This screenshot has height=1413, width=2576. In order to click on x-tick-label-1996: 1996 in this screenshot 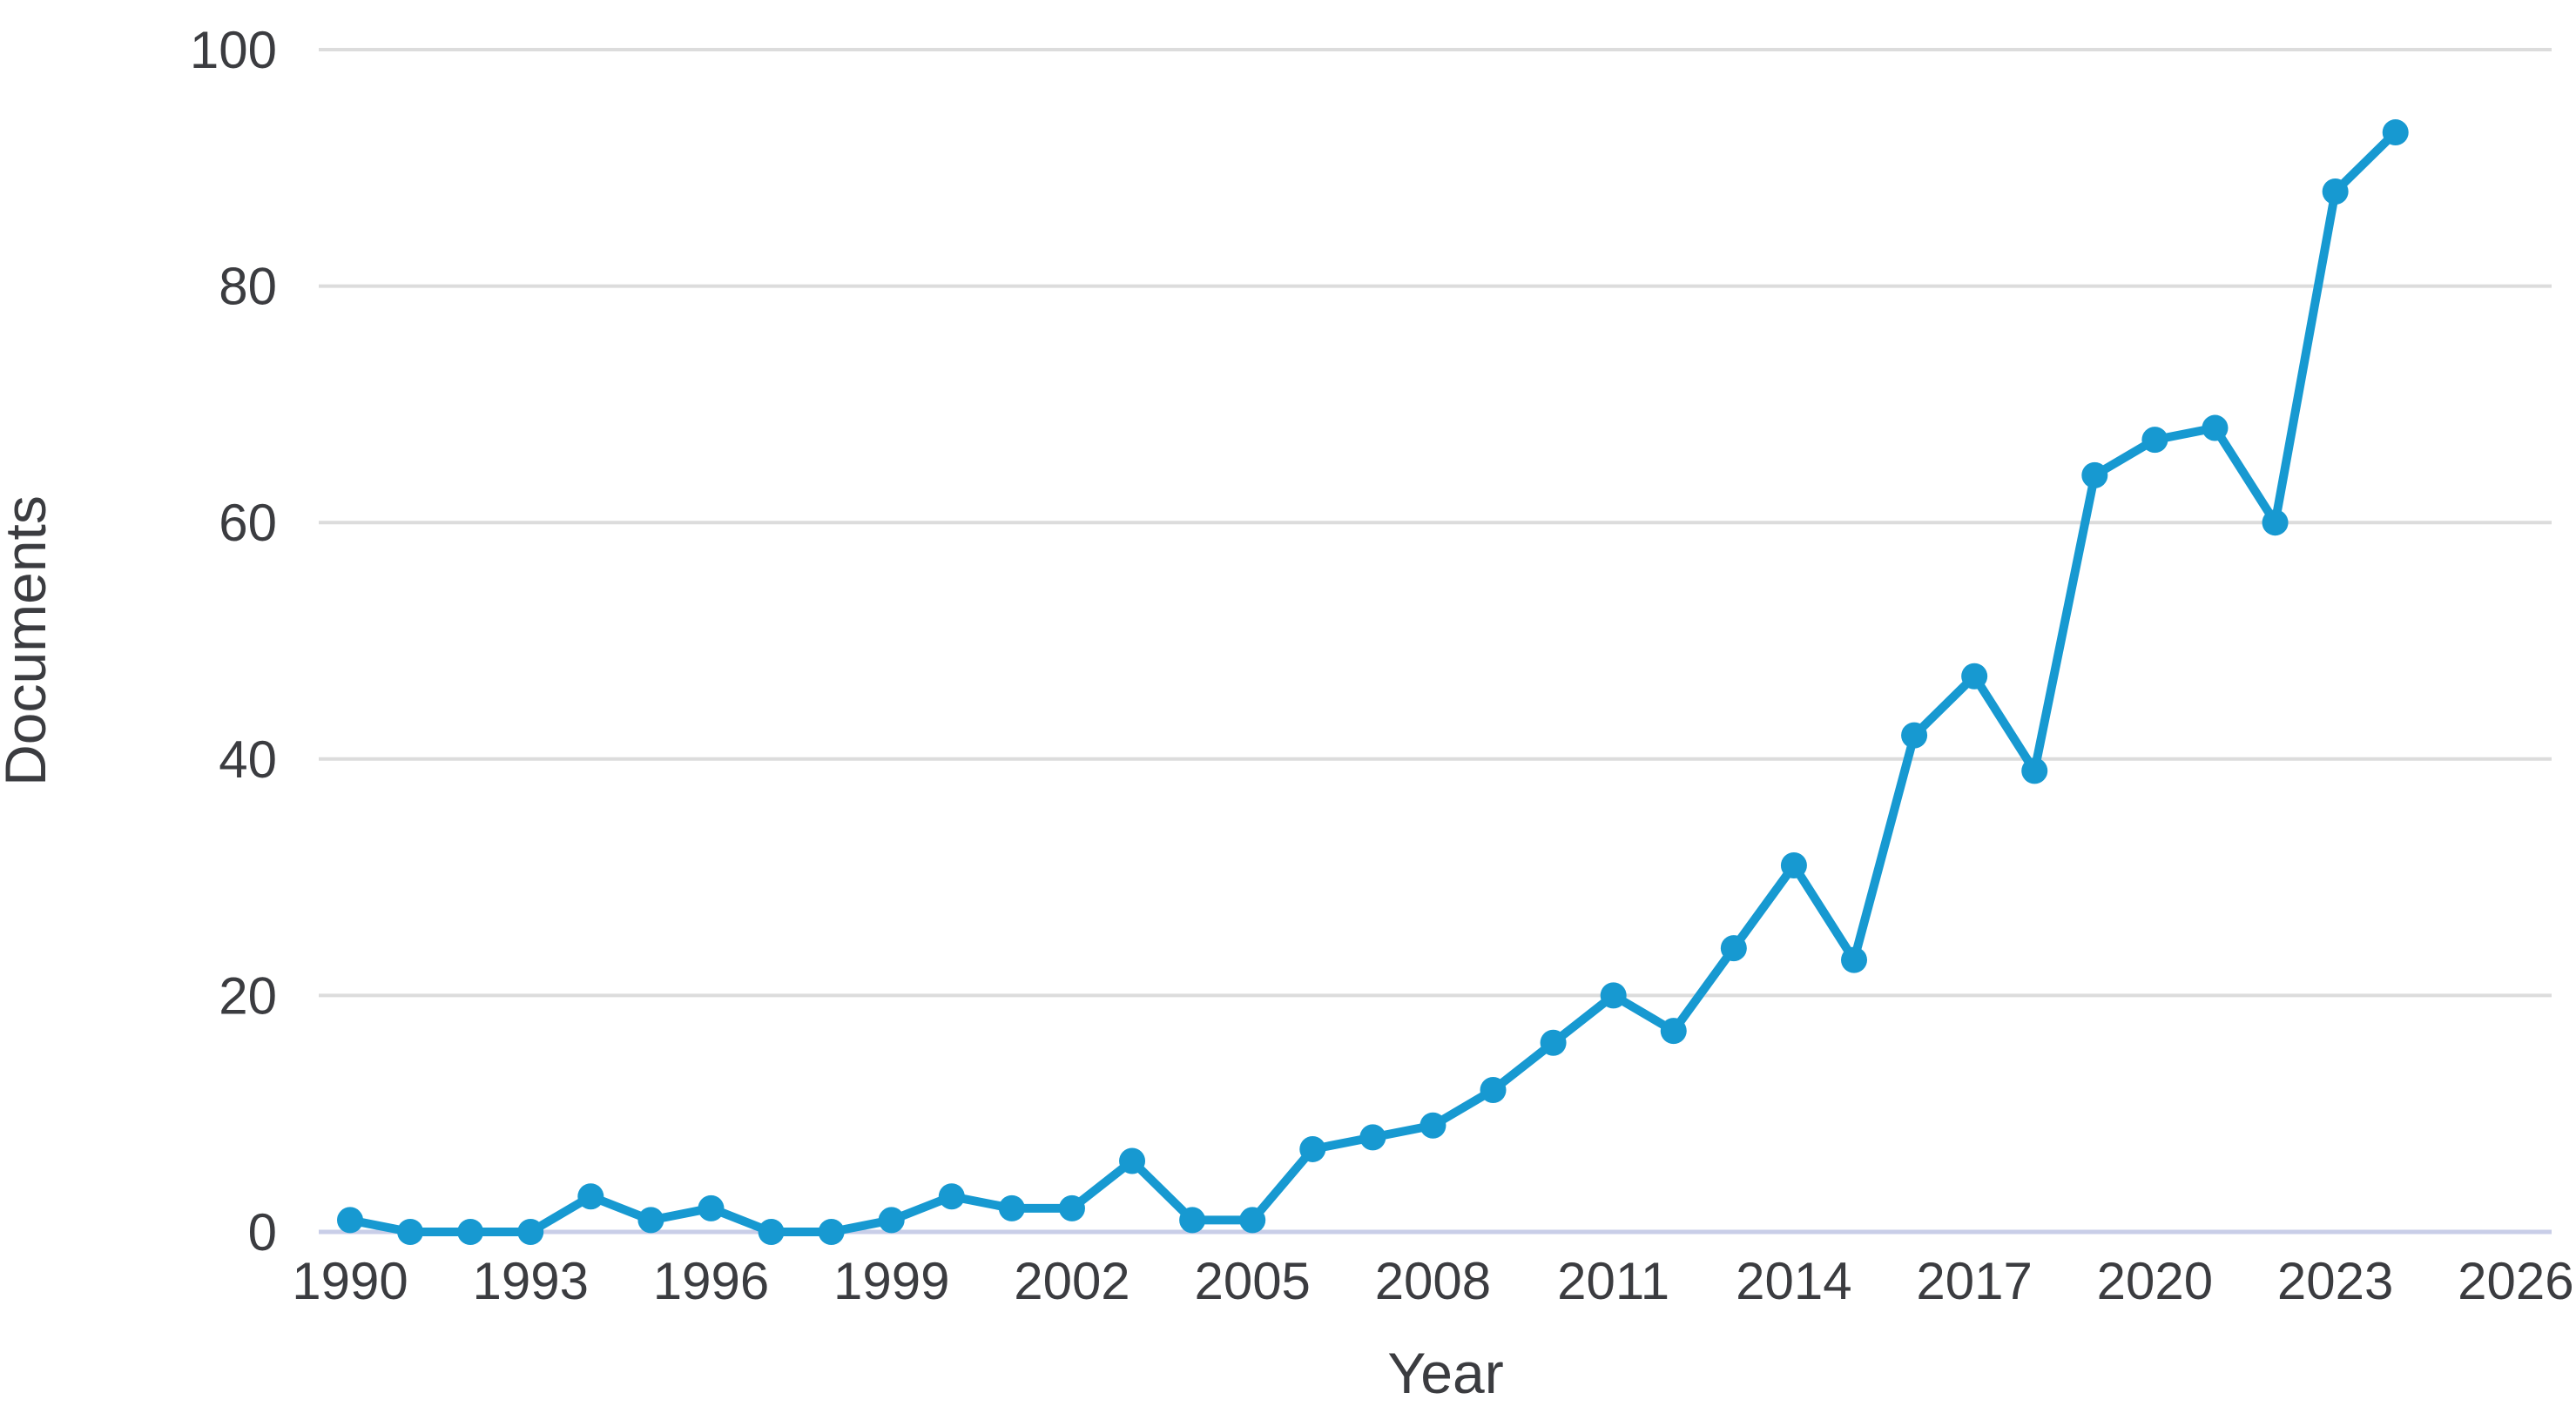, I will do `click(711, 1281)`.